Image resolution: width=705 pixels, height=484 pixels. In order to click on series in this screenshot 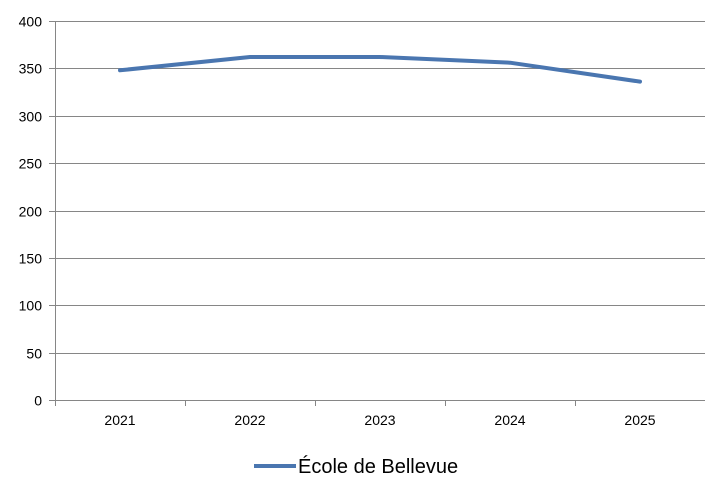, I will do `click(380, 69)`.